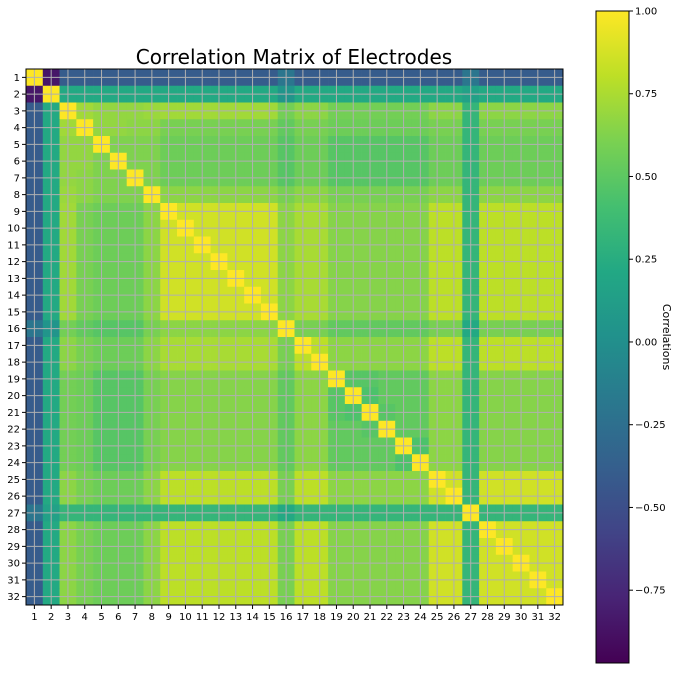 The width and height of the screenshot is (677, 674). I want to click on y-tick-label: 22, so click(13, 430).